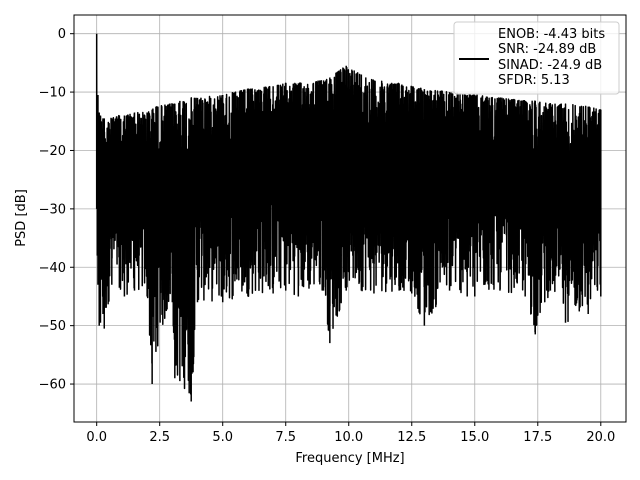 This screenshot has width=640, height=480. I want to click on x-axis-ticks: 0.0 2.5 5.0 7.5 10.0 12.5 15.0 17.5 20.0, so click(350, 433).